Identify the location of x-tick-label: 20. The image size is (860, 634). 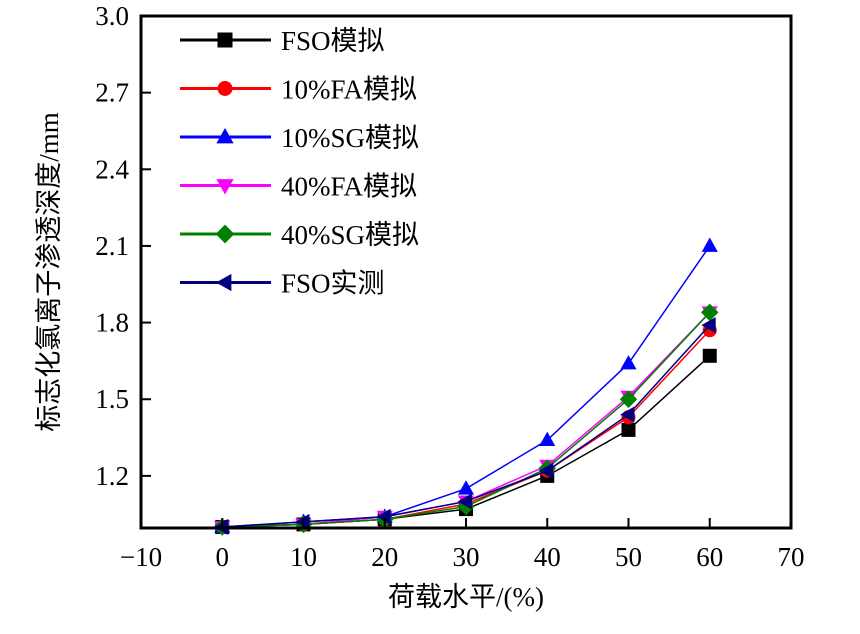
(384, 557).